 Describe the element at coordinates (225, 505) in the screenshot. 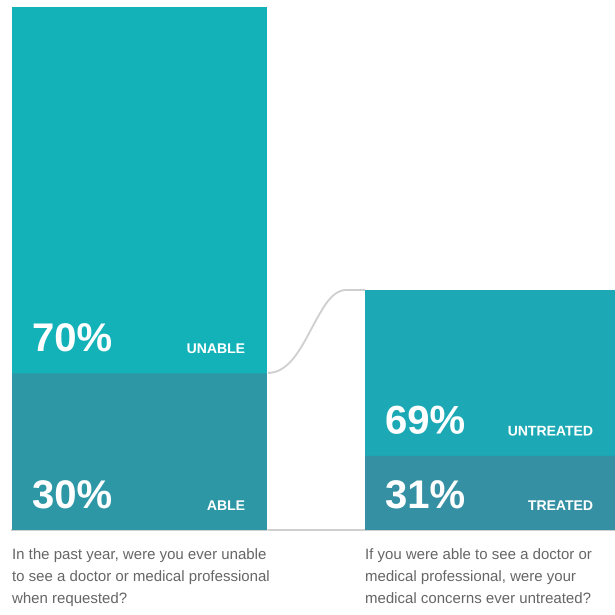

I see `series-label: ABLE` at that location.